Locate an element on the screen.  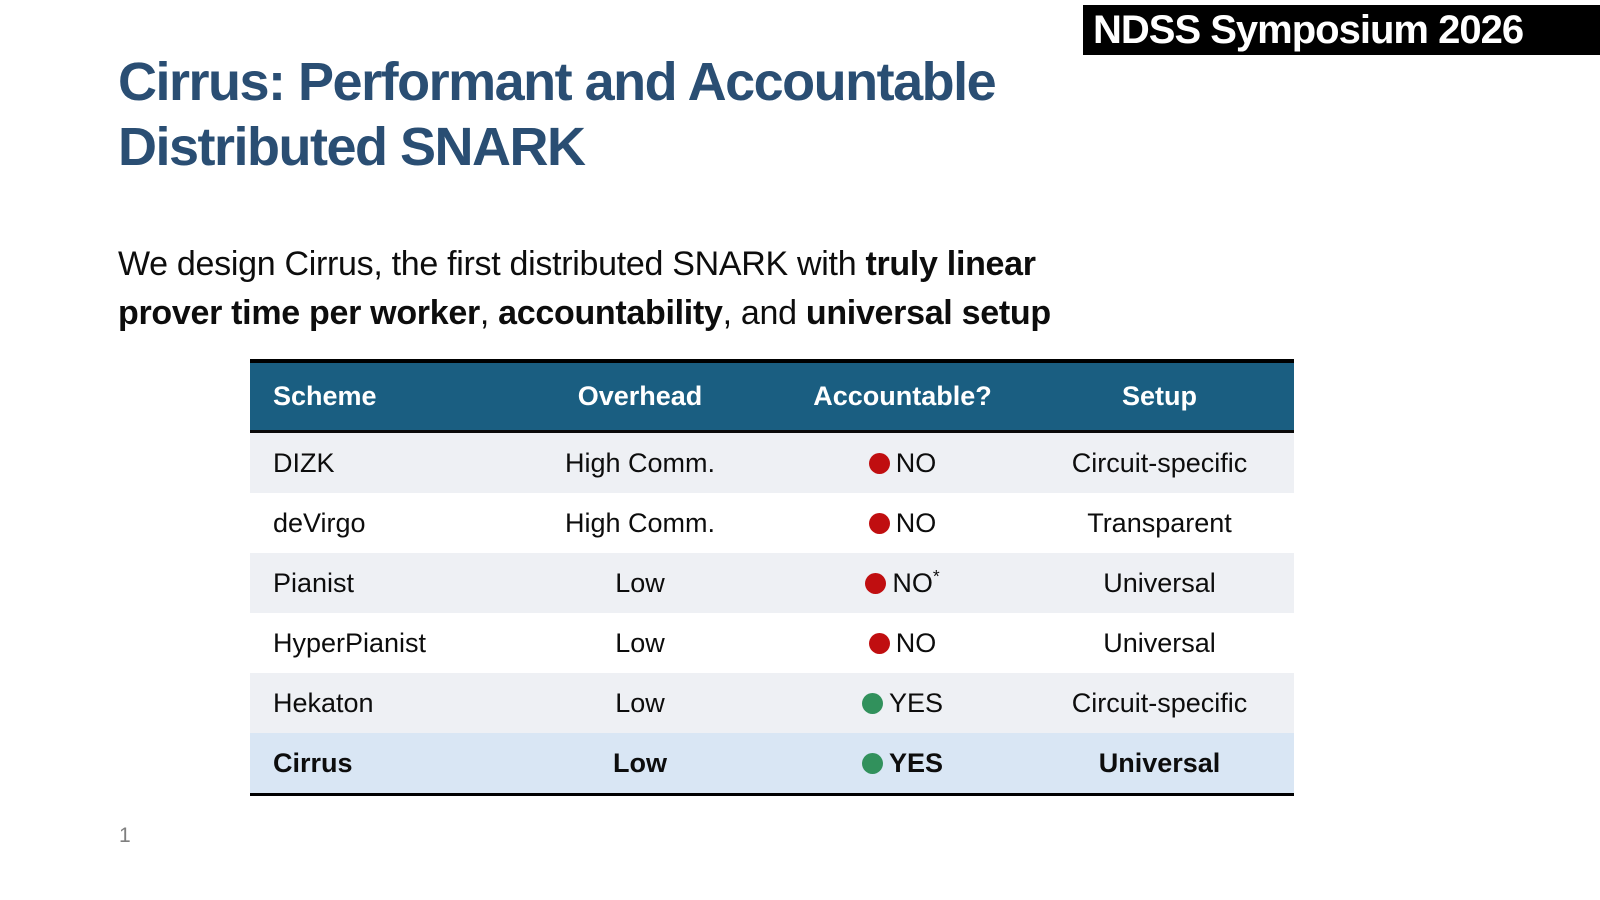
subtitle-segment: , is located at coordinates (489, 313).